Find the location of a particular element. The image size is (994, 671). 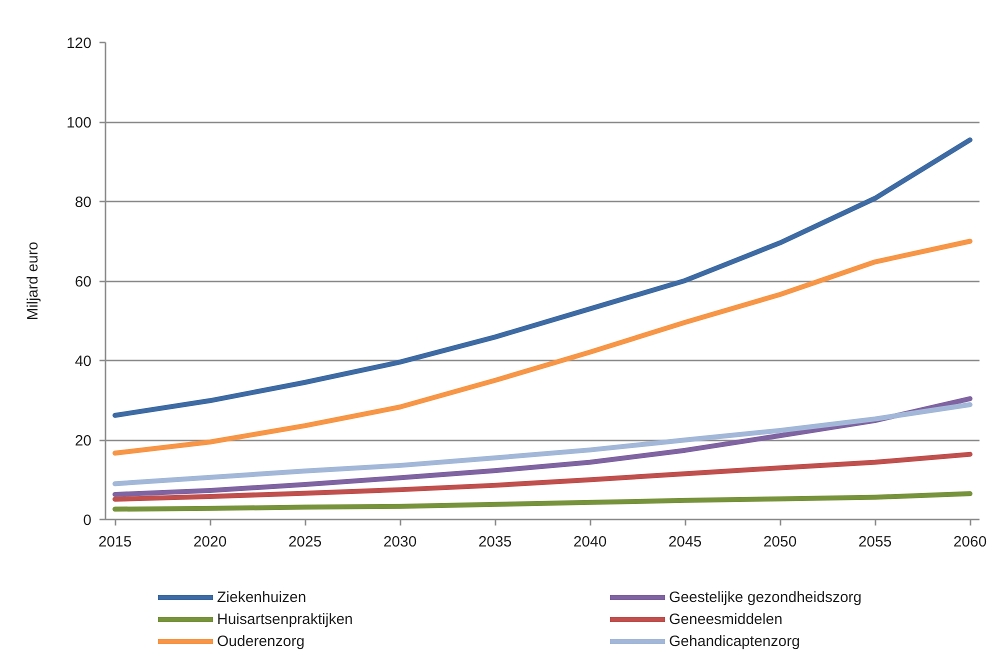

y-tick-label: 120 is located at coordinates (79, 43).